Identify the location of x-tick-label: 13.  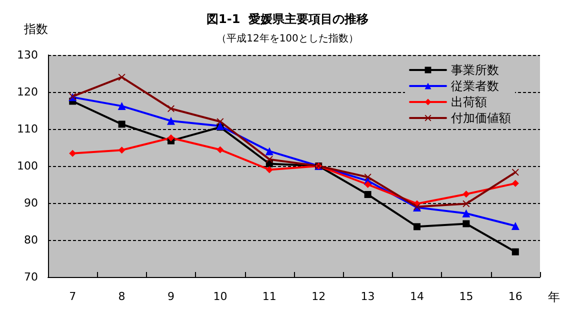
(367, 296).